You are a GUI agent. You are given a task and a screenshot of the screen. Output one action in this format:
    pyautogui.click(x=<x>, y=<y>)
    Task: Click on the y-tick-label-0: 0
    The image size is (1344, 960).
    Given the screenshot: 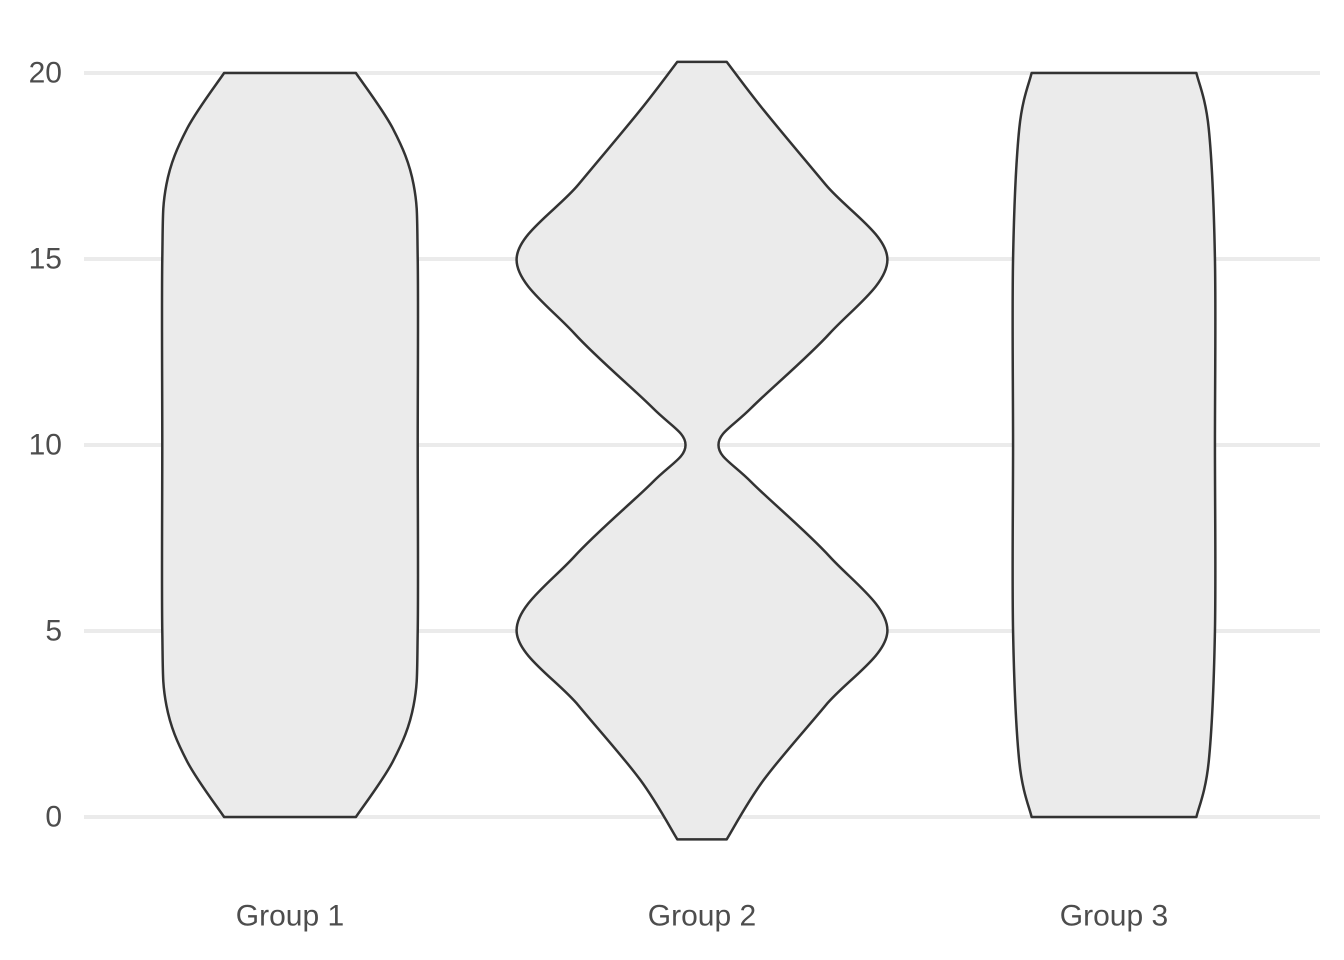 What is the action you would take?
    pyautogui.click(x=53, y=817)
    